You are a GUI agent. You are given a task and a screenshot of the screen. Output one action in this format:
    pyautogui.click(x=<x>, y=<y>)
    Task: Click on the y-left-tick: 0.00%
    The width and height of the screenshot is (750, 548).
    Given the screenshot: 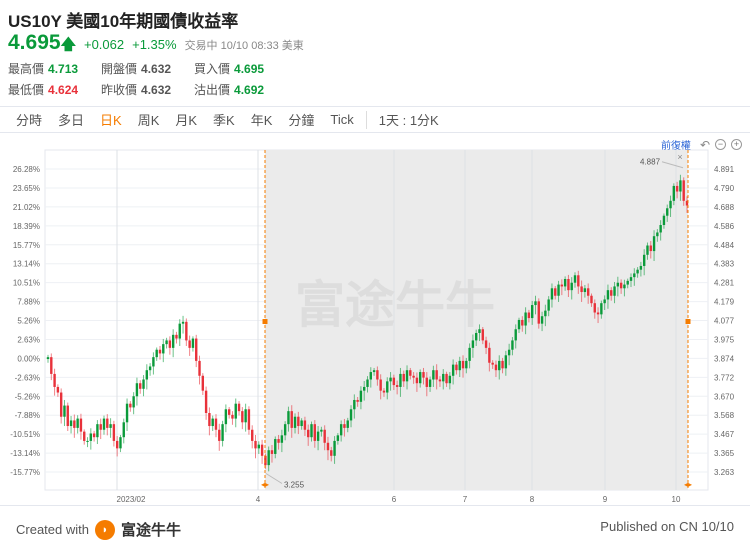 What is the action you would take?
    pyautogui.click(x=28, y=358)
    